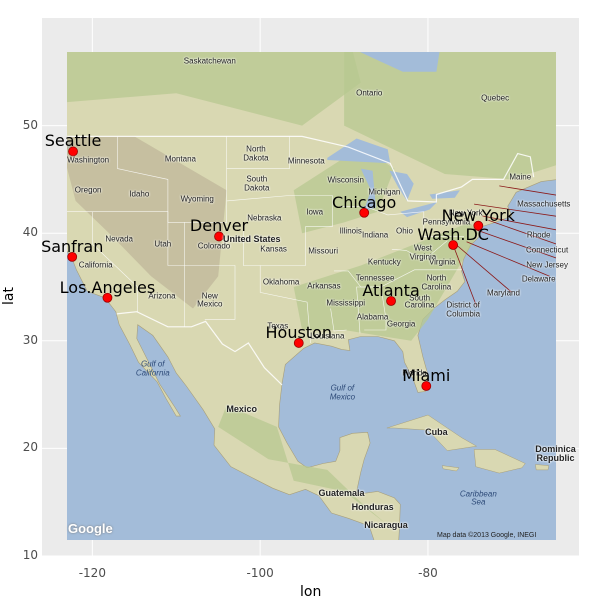  What do you see at coordinates (478, 502) in the screenshot?
I see `place-label: Sea` at bounding box center [478, 502].